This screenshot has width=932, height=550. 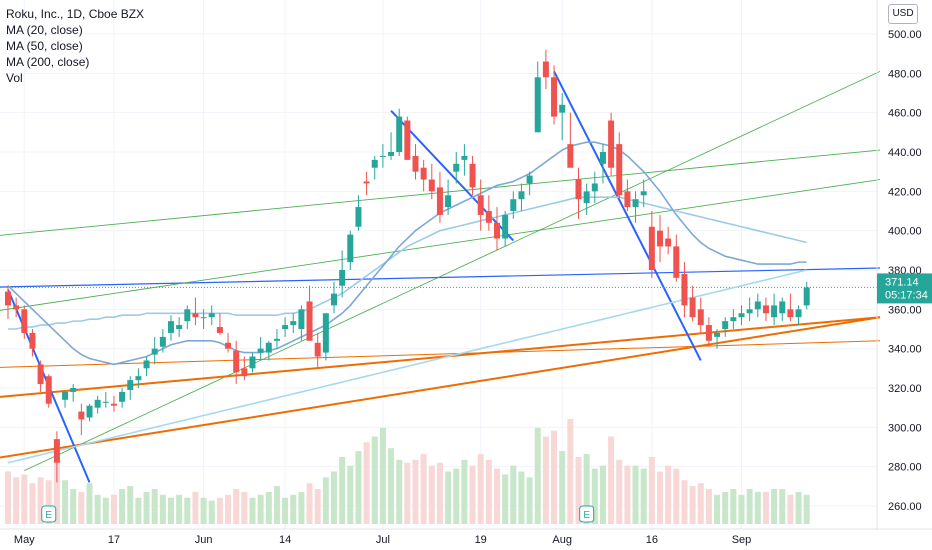 What do you see at coordinates (48, 62) in the screenshot?
I see `legend-ma200: MA (200, close)` at bounding box center [48, 62].